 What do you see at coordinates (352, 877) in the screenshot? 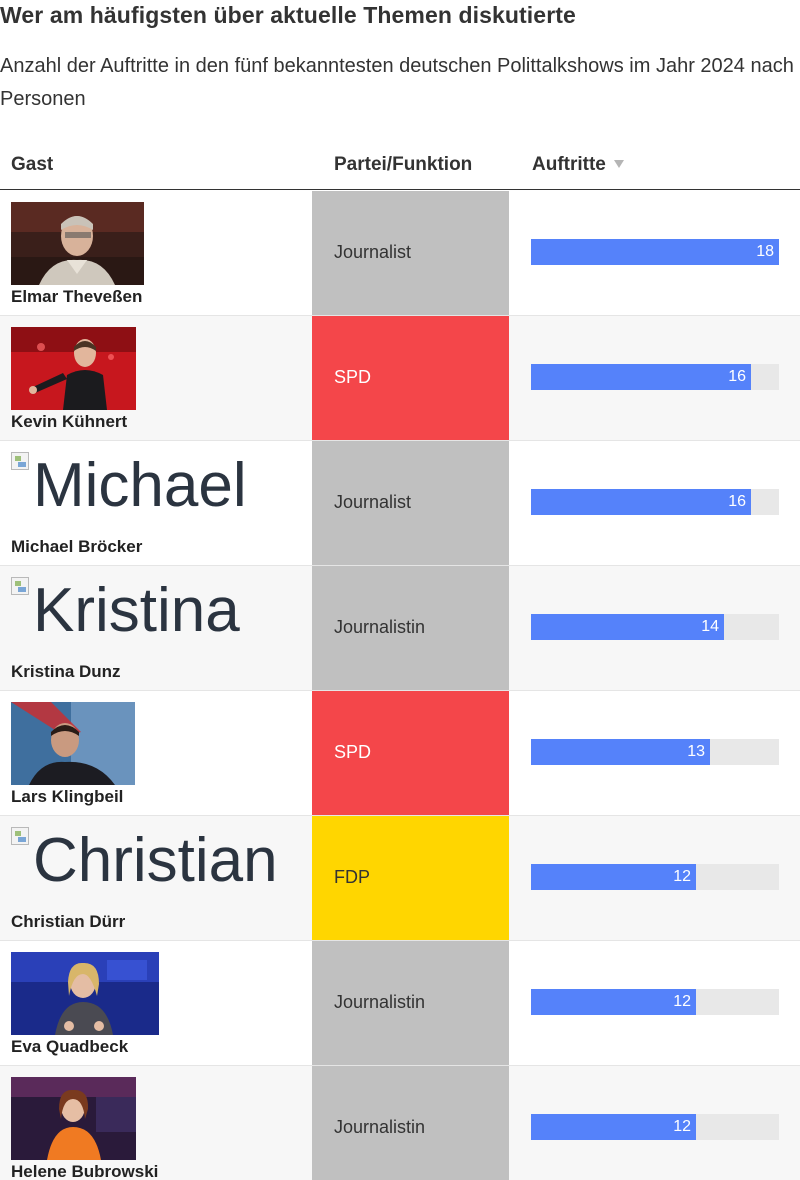
I see `party-label: FDP` at bounding box center [352, 877].